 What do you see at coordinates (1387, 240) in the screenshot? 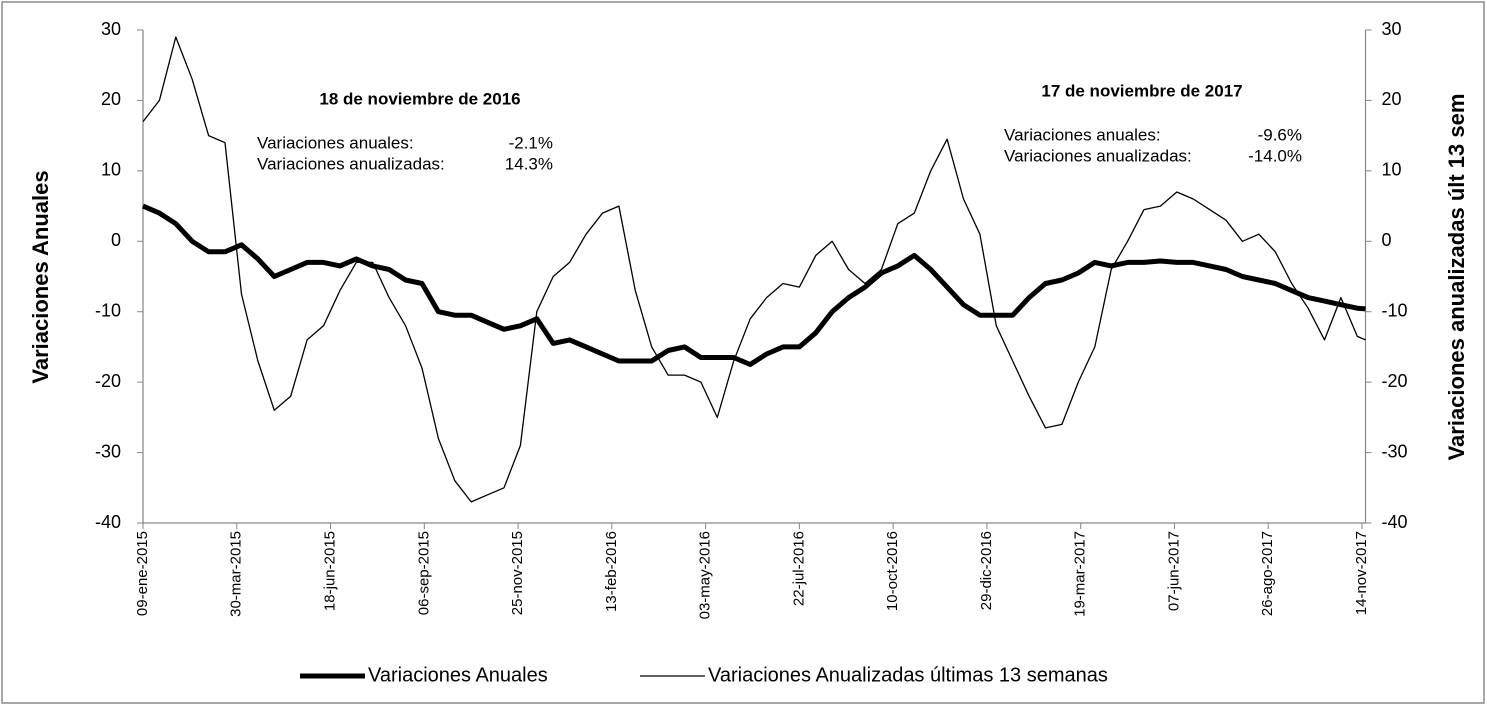
I see `y2-tick-label: 0` at bounding box center [1387, 240].